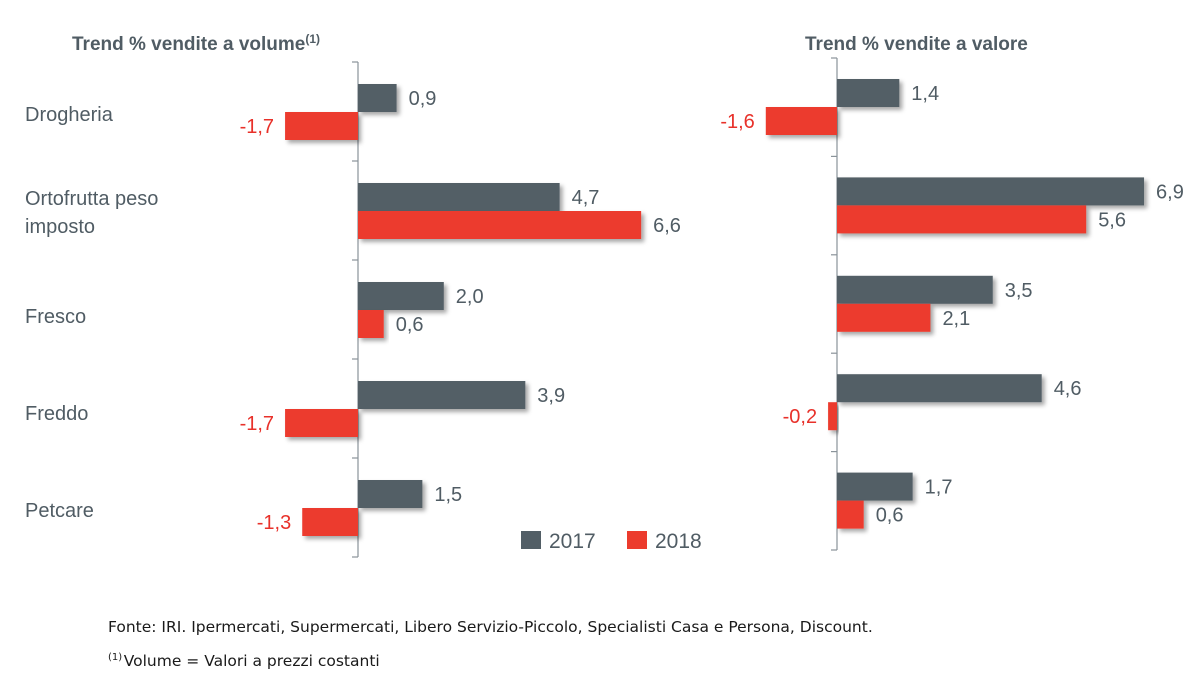  What do you see at coordinates (667, 226) in the screenshot?
I see `volume-value-label-2018-ortofrutta: 6,6` at bounding box center [667, 226].